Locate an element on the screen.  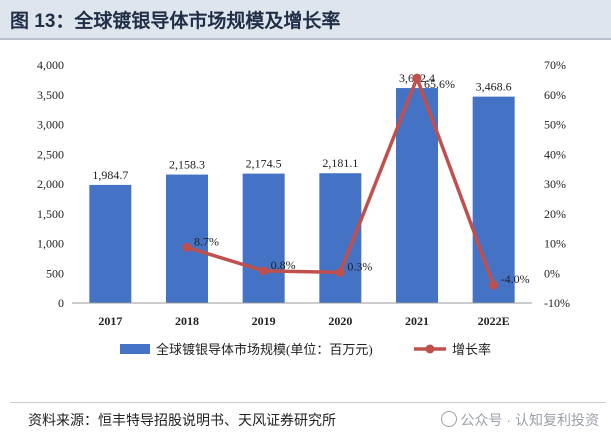
bar-data-label: 2,174.5 is located at coordinates (264, 164).